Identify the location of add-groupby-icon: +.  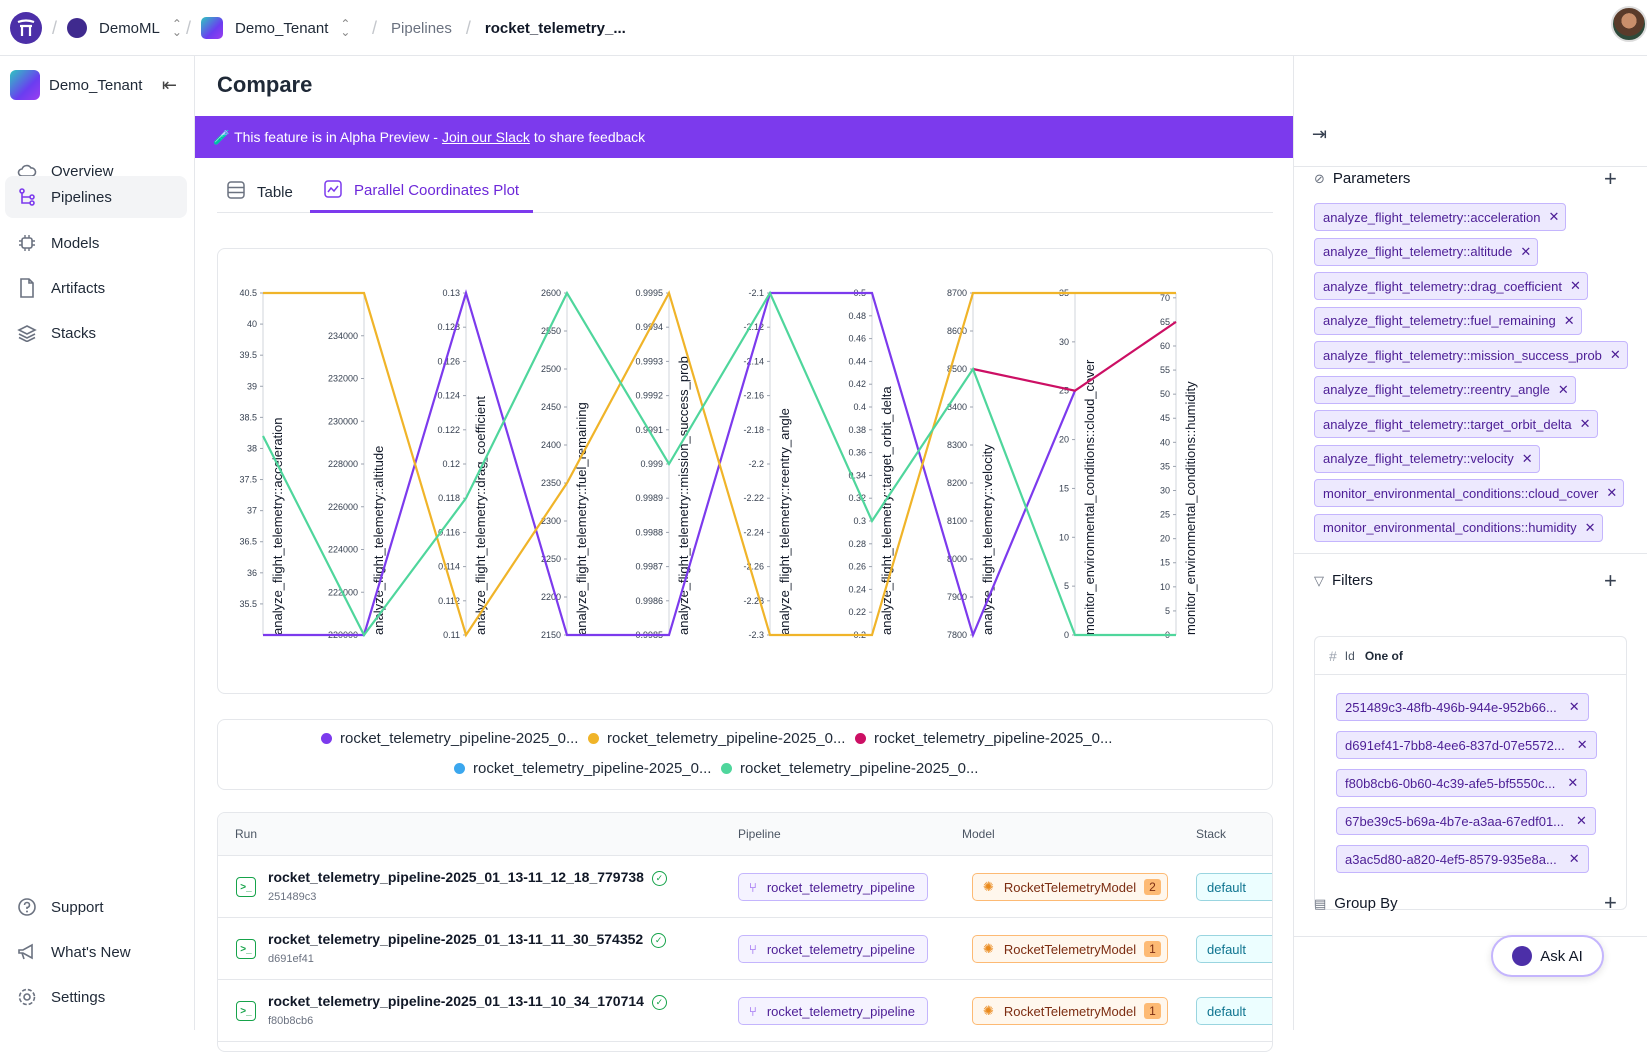
(1610, 902).